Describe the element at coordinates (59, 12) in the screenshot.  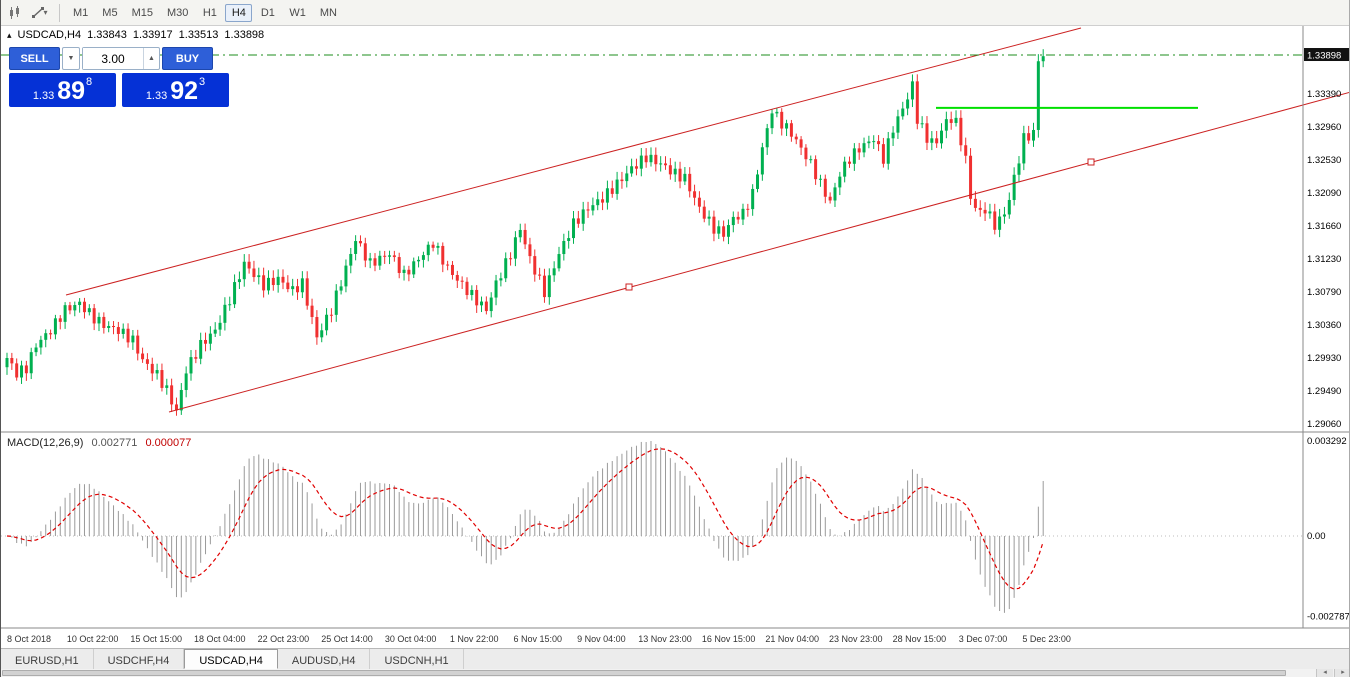
I see `toolbar-separator` at that location.